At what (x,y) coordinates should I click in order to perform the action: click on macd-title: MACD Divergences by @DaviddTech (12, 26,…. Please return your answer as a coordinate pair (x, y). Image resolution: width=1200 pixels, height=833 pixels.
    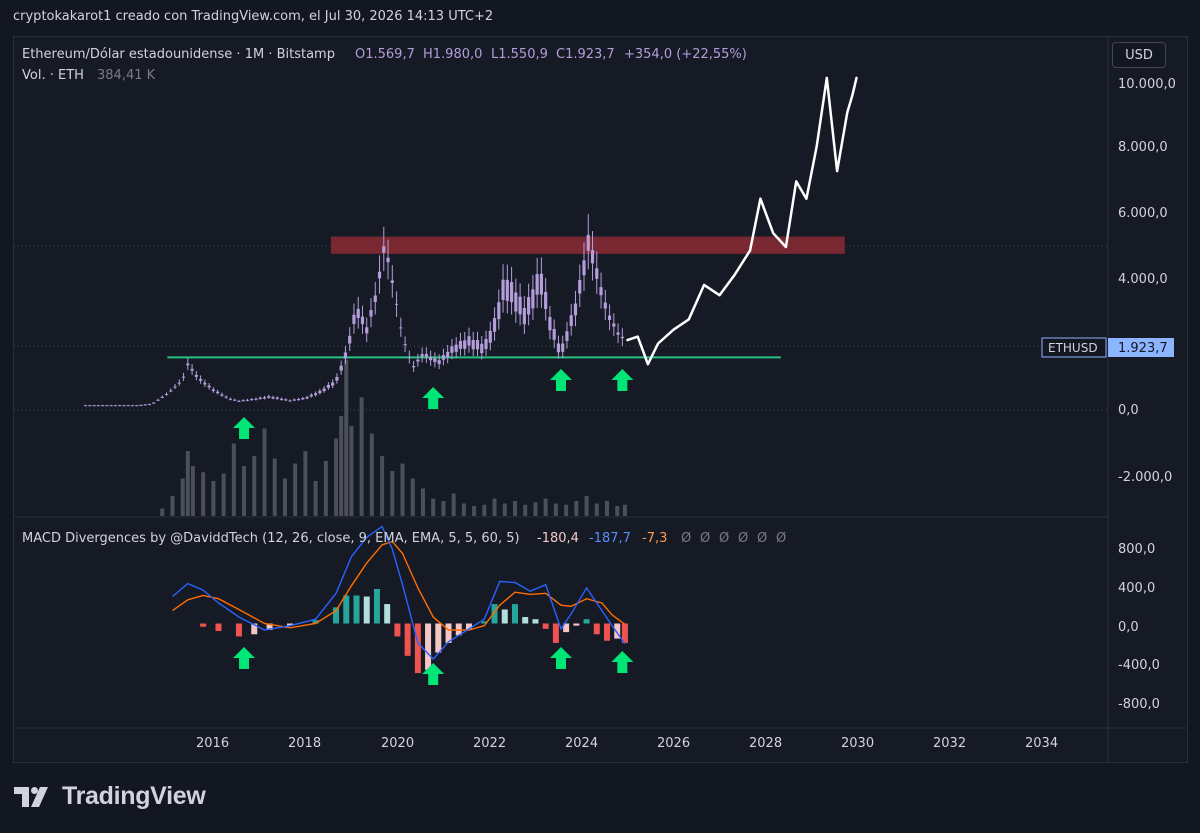
    Looking at the image, I should click on (271, 538).